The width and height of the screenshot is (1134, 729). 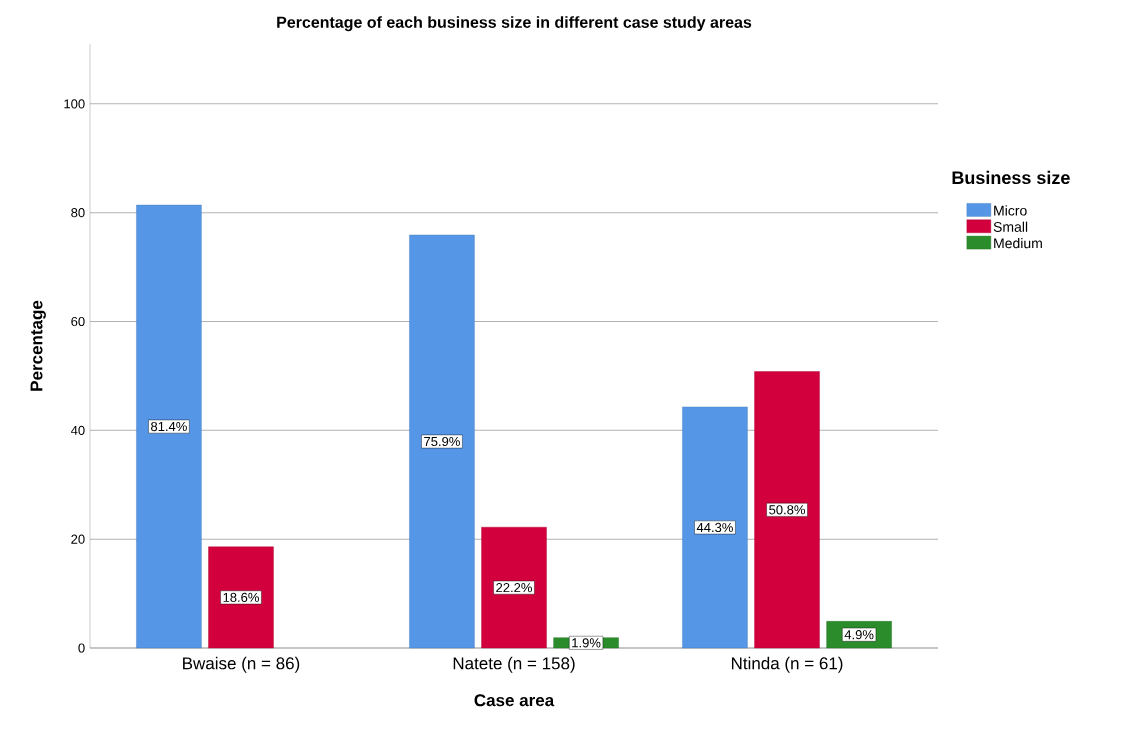 I want to click on data-label: 81.4%, so click(x=169, y=426).